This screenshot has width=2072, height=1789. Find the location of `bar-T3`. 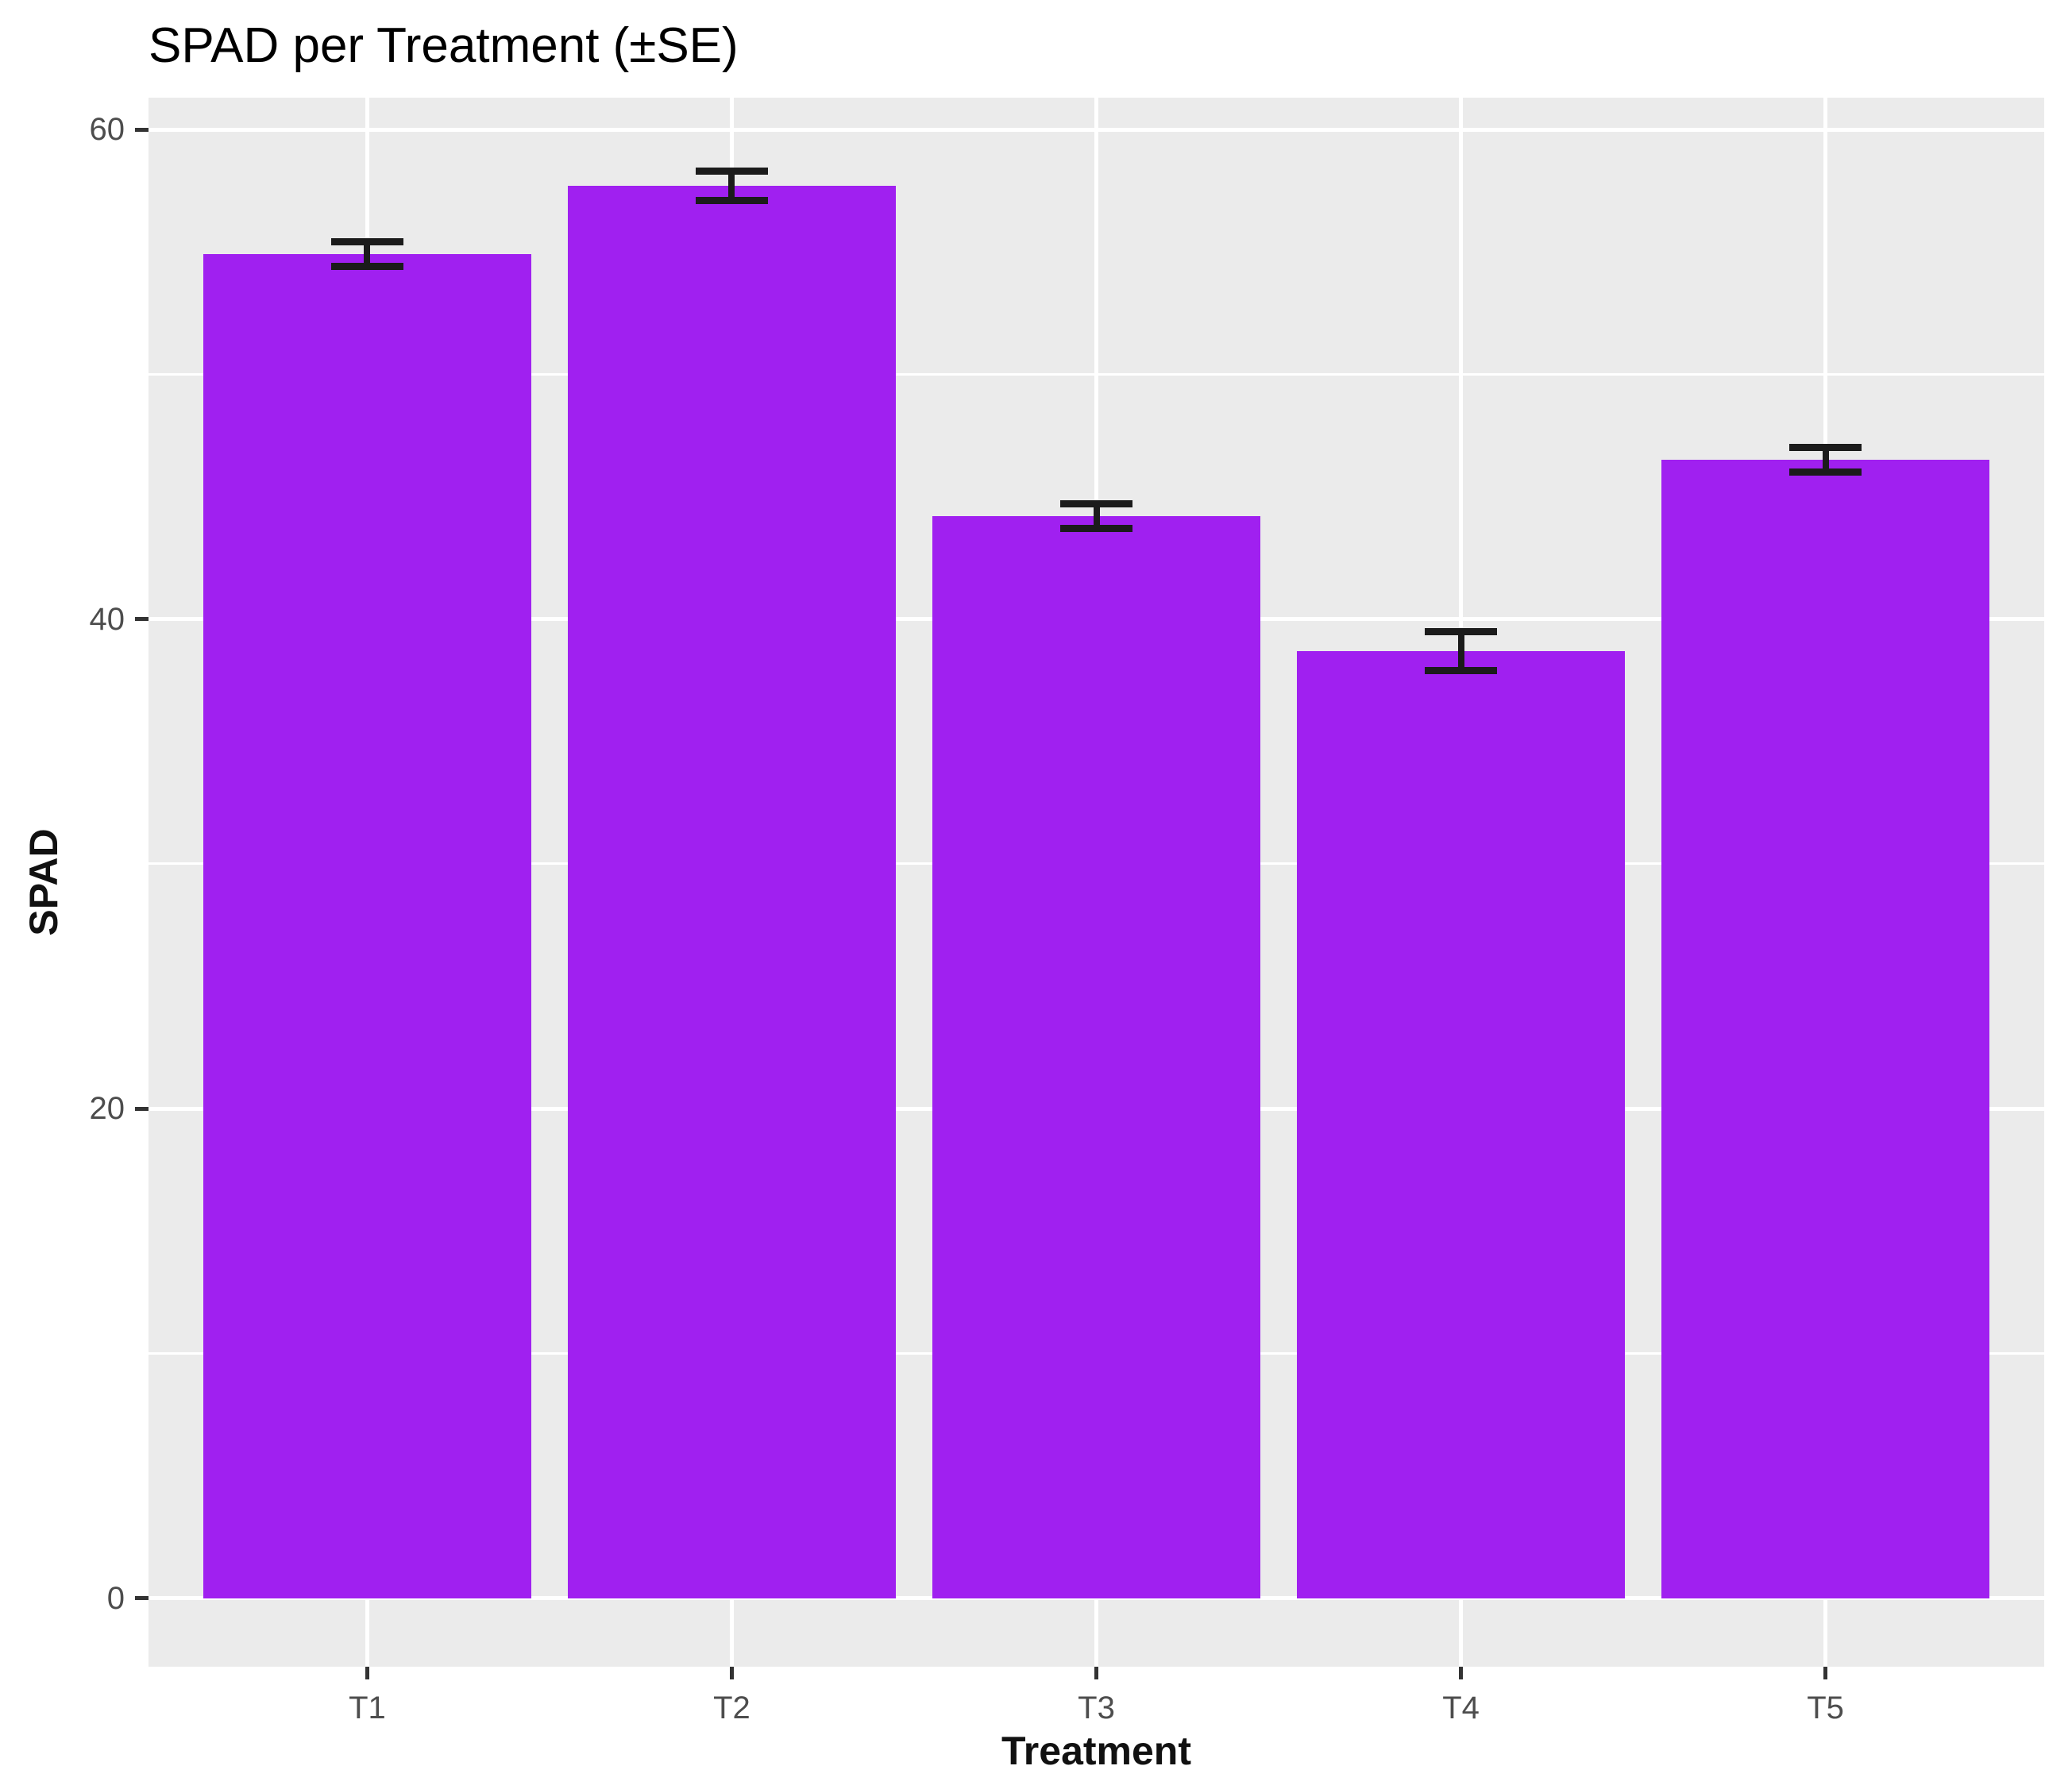

bar-T3 is located at coordinates (1097, 1057).